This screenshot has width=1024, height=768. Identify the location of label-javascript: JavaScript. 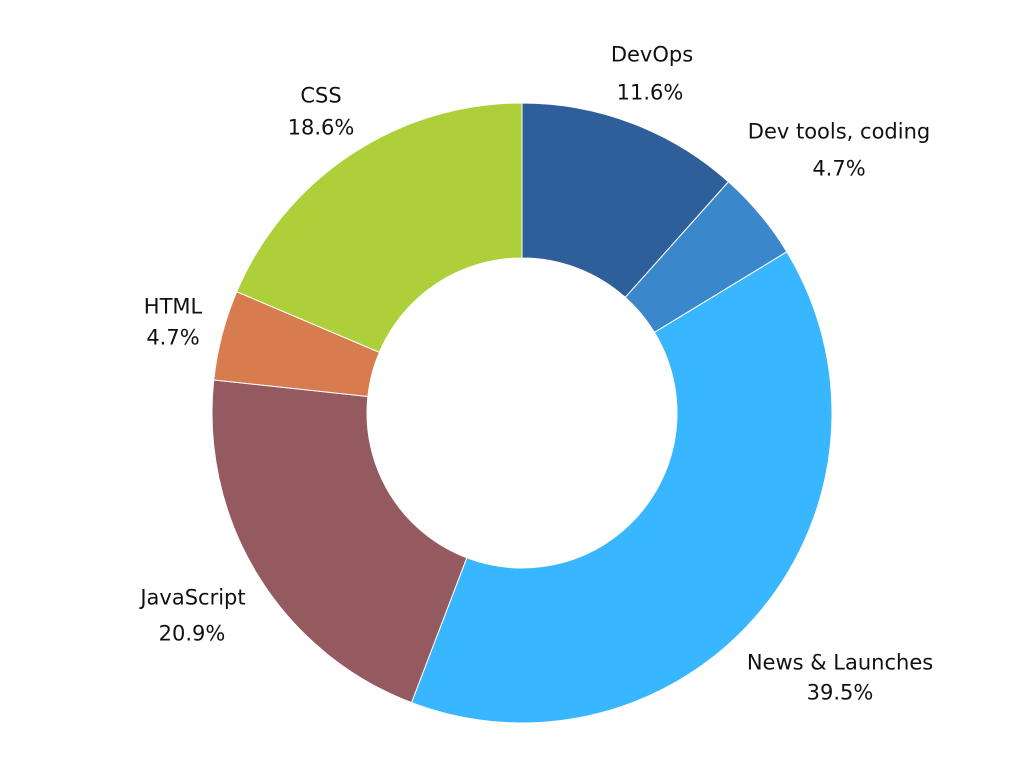
(193, 597).